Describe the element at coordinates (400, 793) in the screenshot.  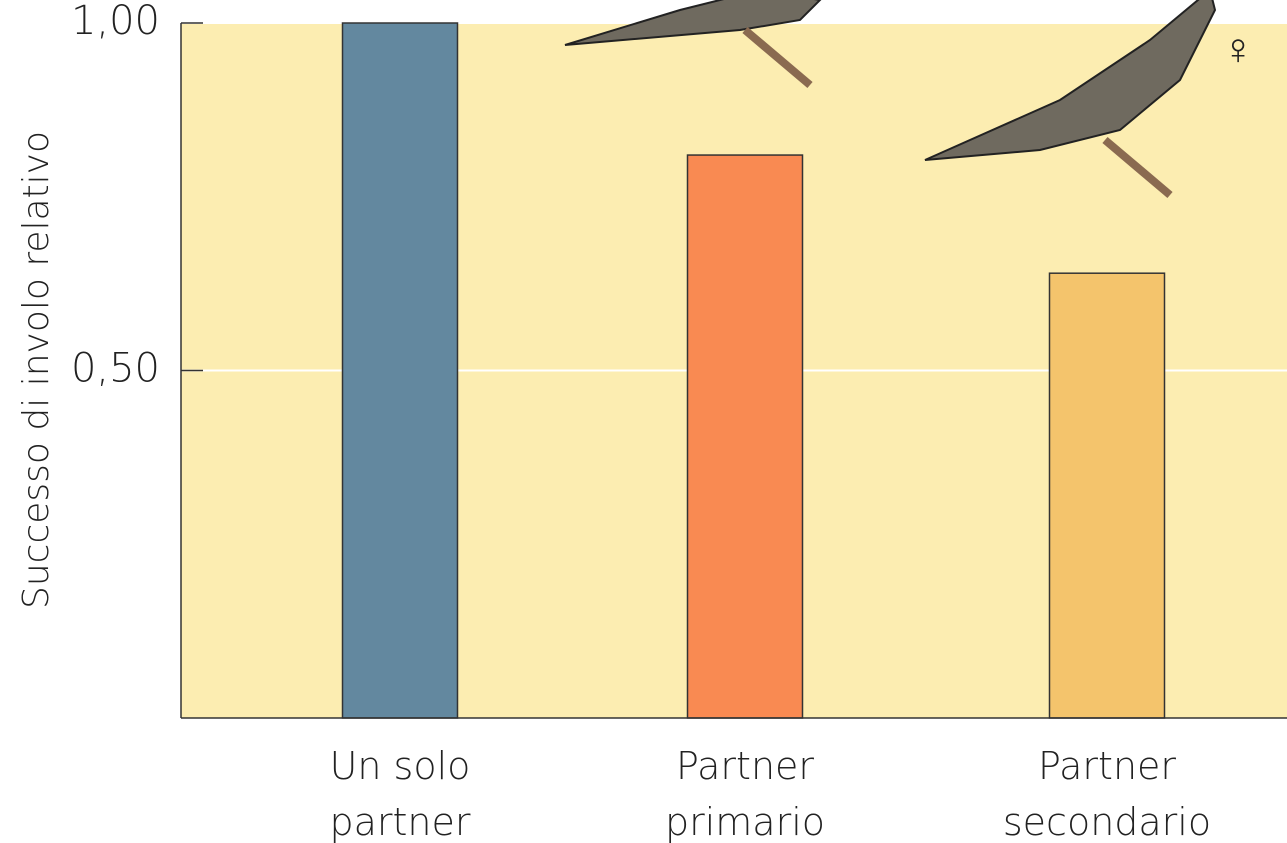
I see `x-tick-label: Un solo partner` at that location.